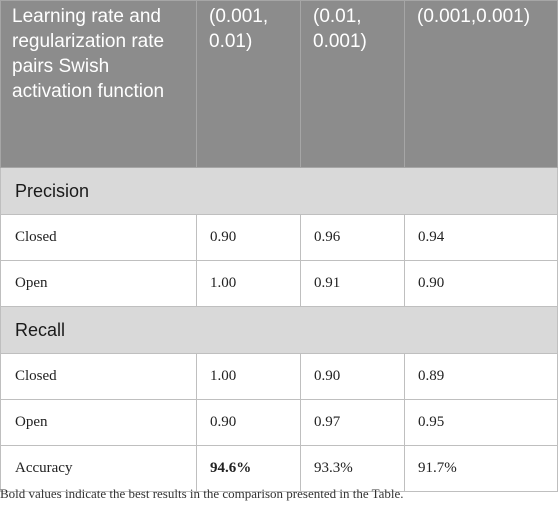 Image resolution: width=558 pixels, height=514 pixels. What do you see at coordinates (352, 422) in the screenshot?
I see `table-cell: 0.97` at bounding box center [352, 422].